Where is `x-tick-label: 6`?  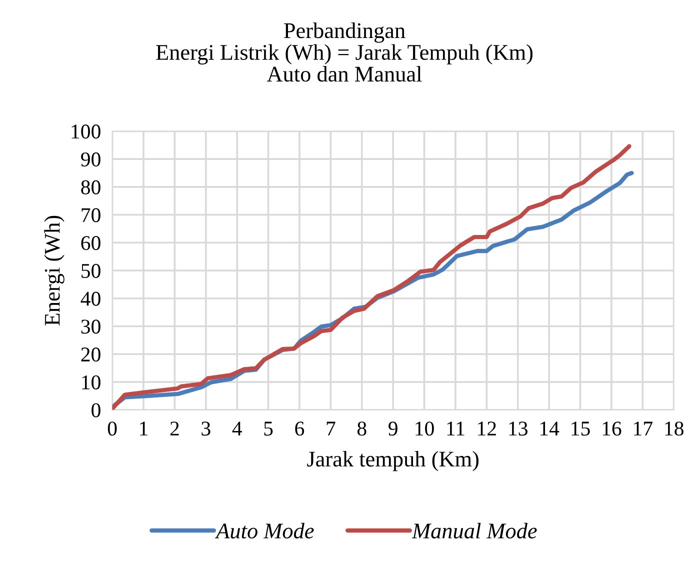
x-tick-label: 6 is located at coordinates (299, 429).